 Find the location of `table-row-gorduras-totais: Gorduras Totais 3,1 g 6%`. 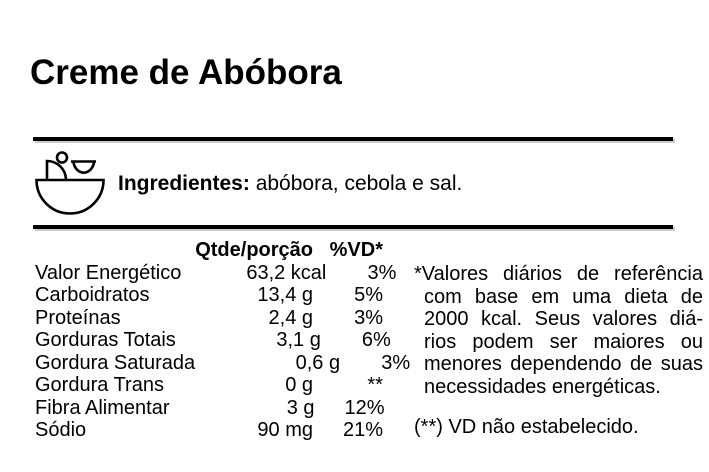

table-row-gorduras-totais: Gorduras Totais 3,1 g 6% is located at coordinates (213, 340).